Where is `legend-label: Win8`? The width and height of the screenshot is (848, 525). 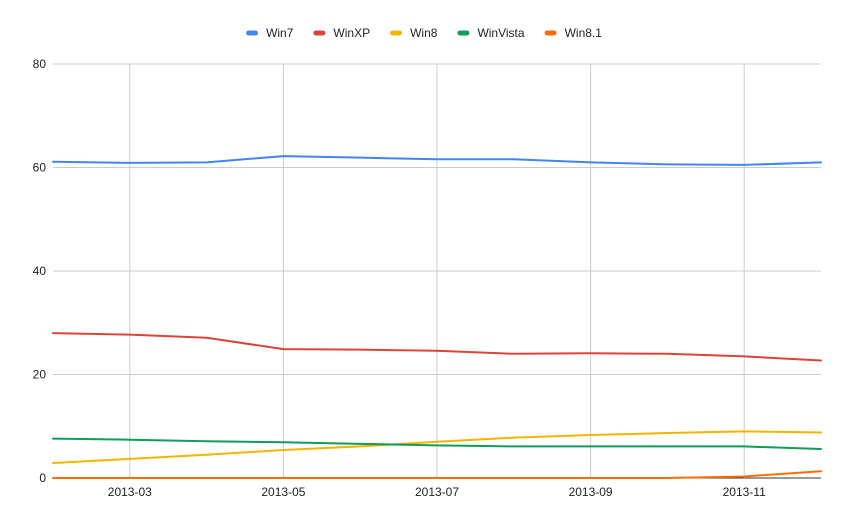
legend-label: Win8 is located at coordinates (424, 33).